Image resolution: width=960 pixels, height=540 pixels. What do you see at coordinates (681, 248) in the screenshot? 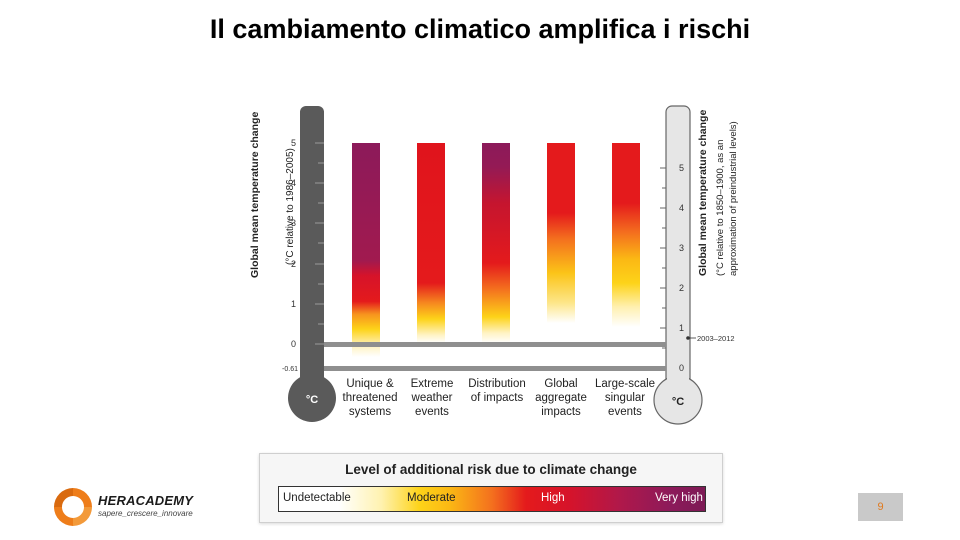
I see `right-tick-3: 3` at bounding box center [681, 248].